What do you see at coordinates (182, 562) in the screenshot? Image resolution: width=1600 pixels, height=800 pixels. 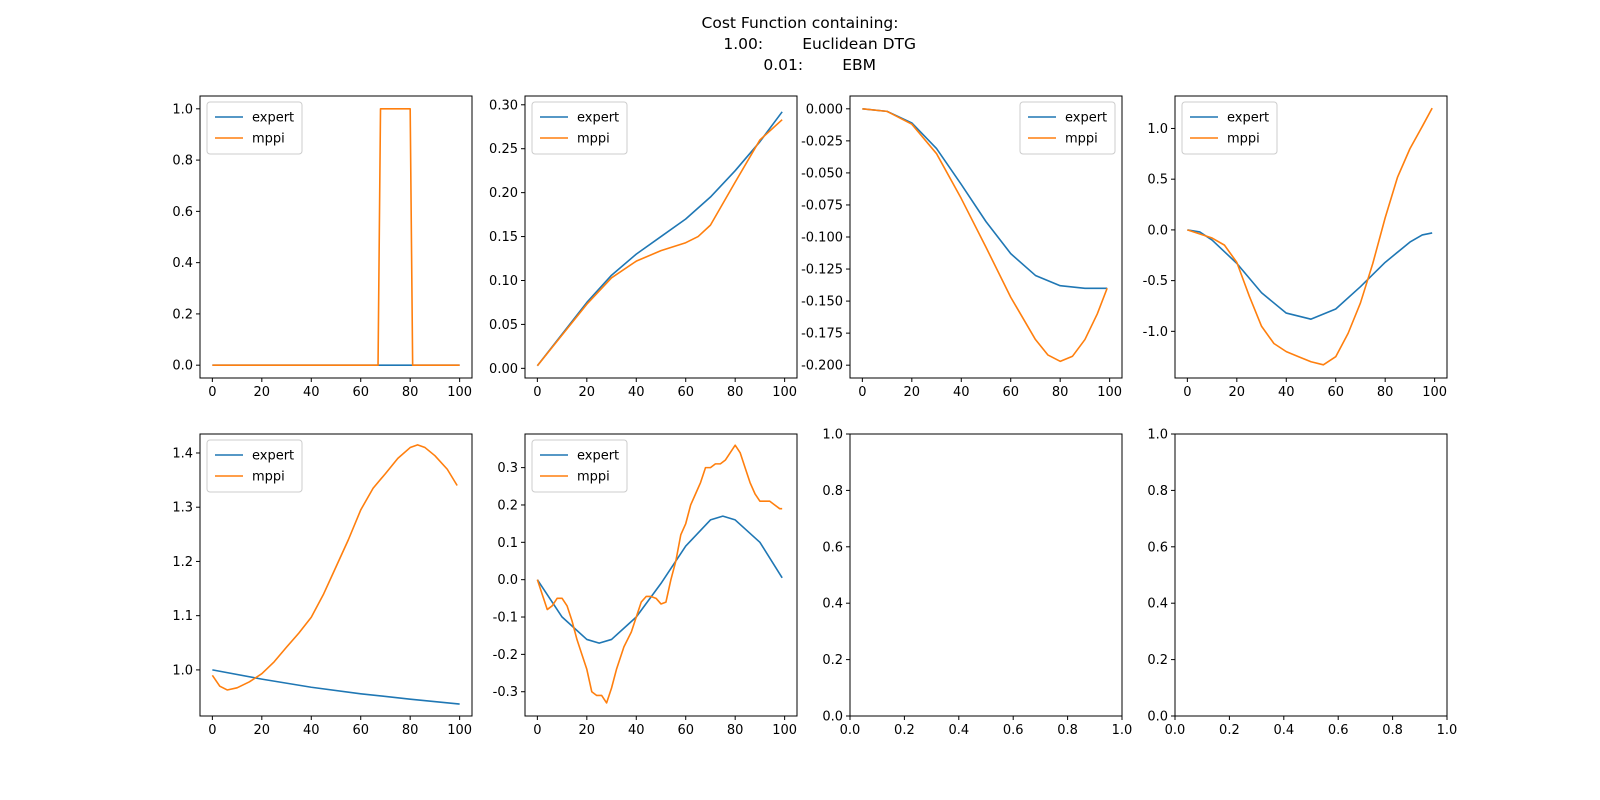 I see `y-tick-label: 1.2` at bounding box center [182, 562].